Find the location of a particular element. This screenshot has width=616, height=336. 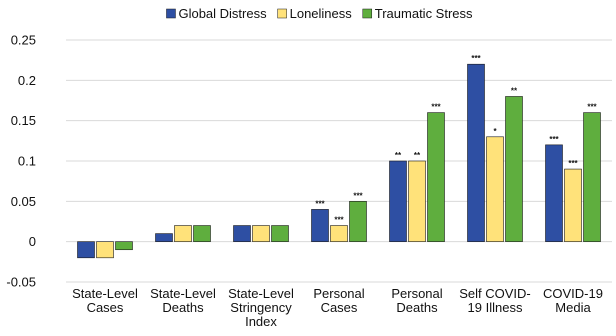

x-category-label: Media is located at coordinates (573, 307).